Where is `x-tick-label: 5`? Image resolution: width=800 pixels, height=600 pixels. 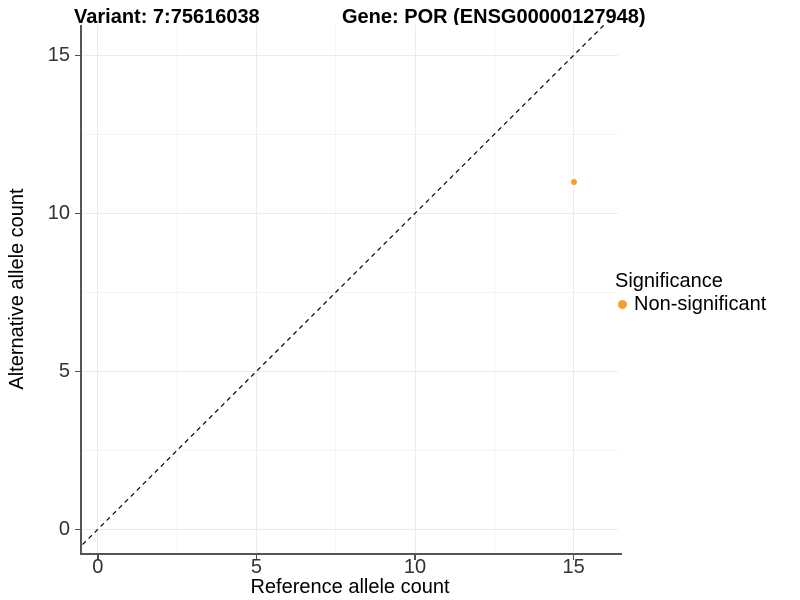
x-tick-label: 5 is located at coordinates (256, 567).